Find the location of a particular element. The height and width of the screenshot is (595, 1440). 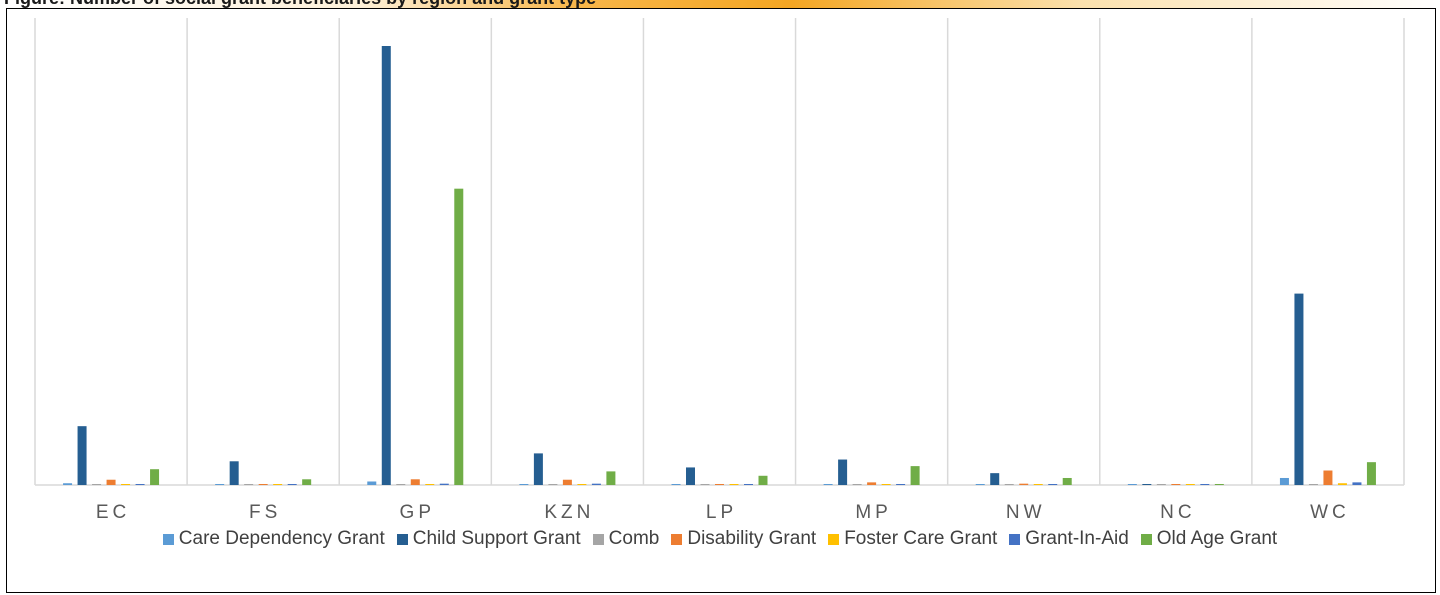

legend-label: Grant-In-Aid is located at coordinates (1077, 538).